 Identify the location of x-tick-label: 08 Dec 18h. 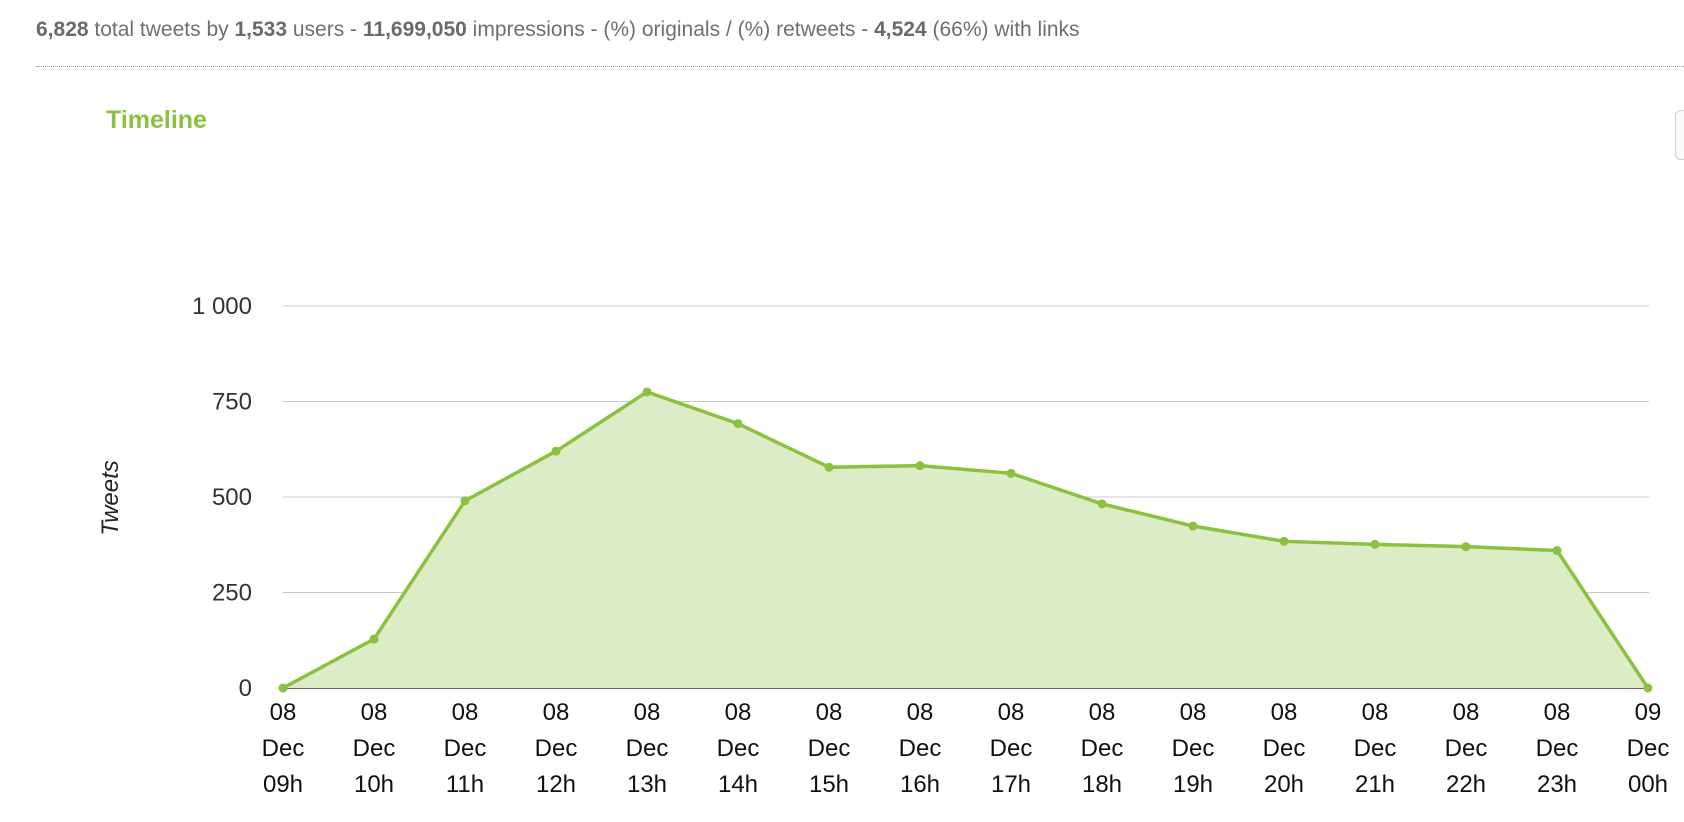
(1102, 748).